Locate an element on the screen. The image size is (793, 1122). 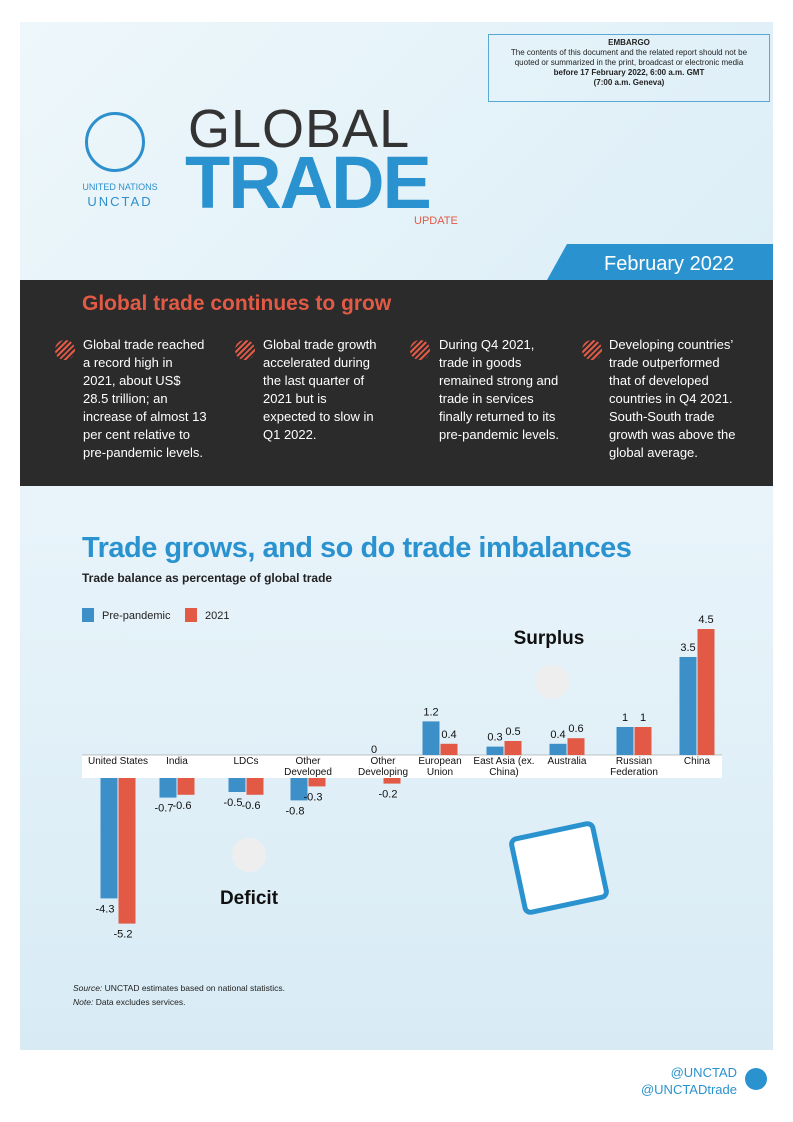
social: @UNCTAD @UNCTADtrade is located at coordinates (689, 1081).